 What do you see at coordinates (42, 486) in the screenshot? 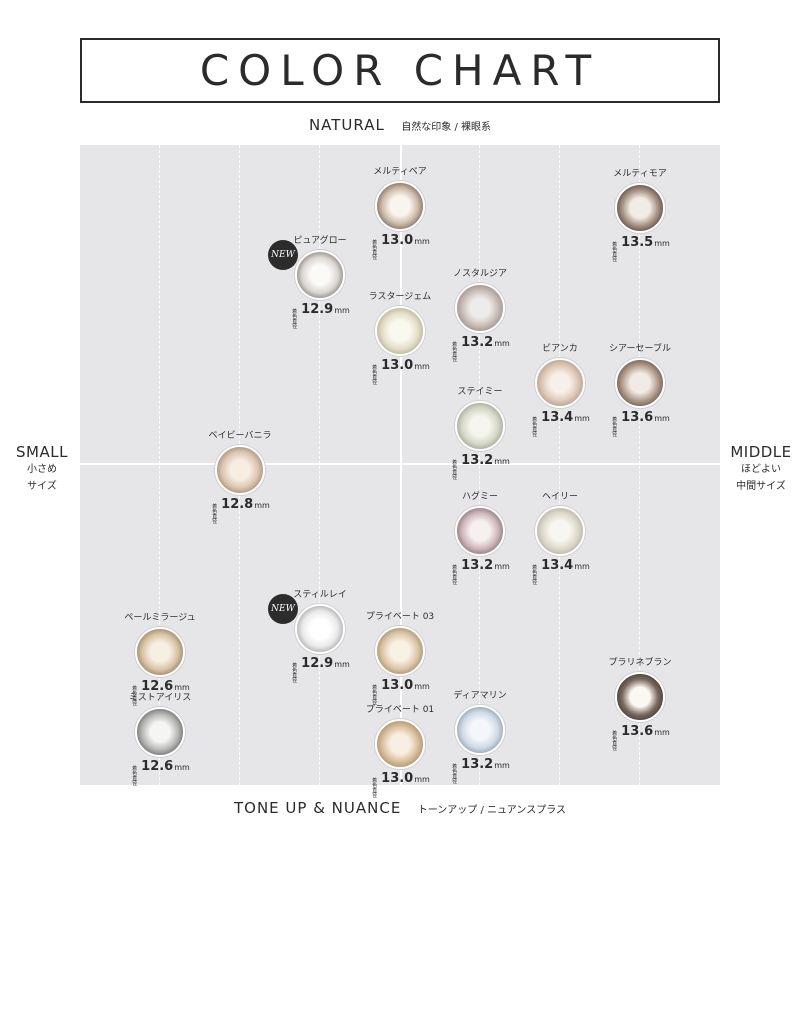
I see `axis-left-sub2: サイズ` at bounding box center [42, 486].